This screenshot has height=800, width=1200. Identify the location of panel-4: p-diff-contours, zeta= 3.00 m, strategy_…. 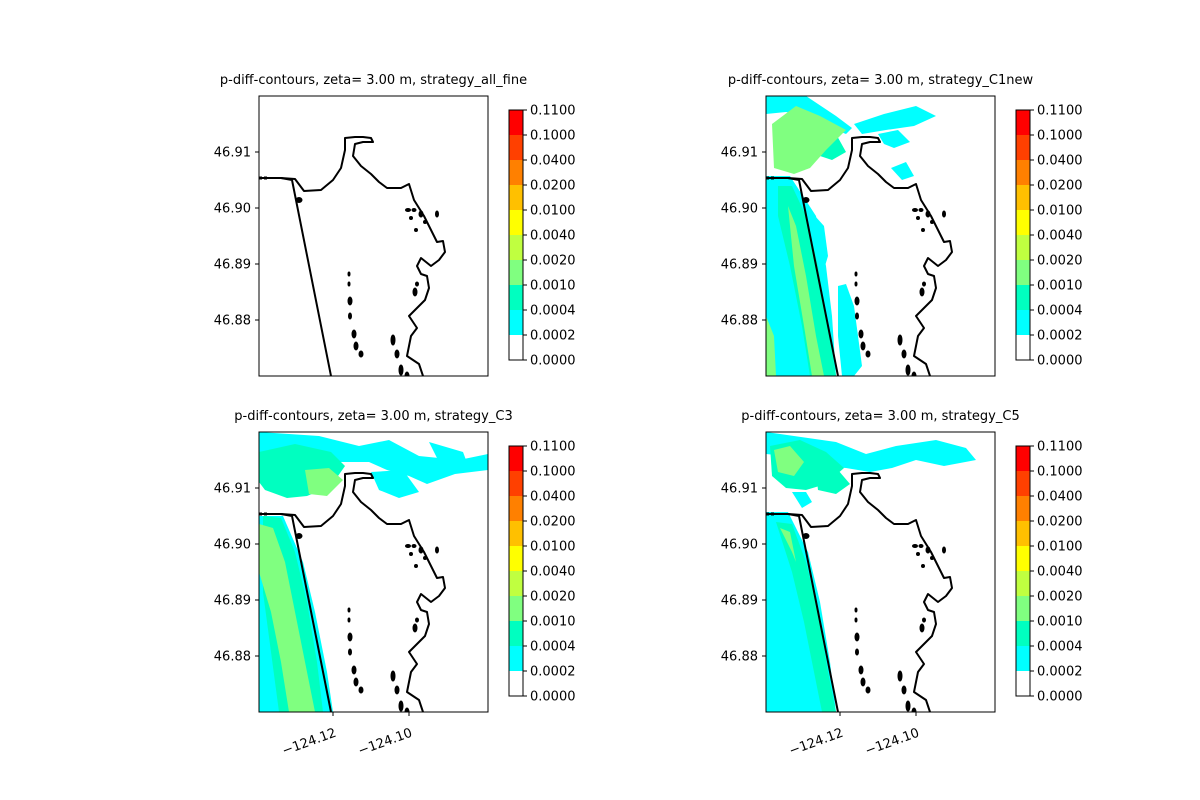
(902, 561).